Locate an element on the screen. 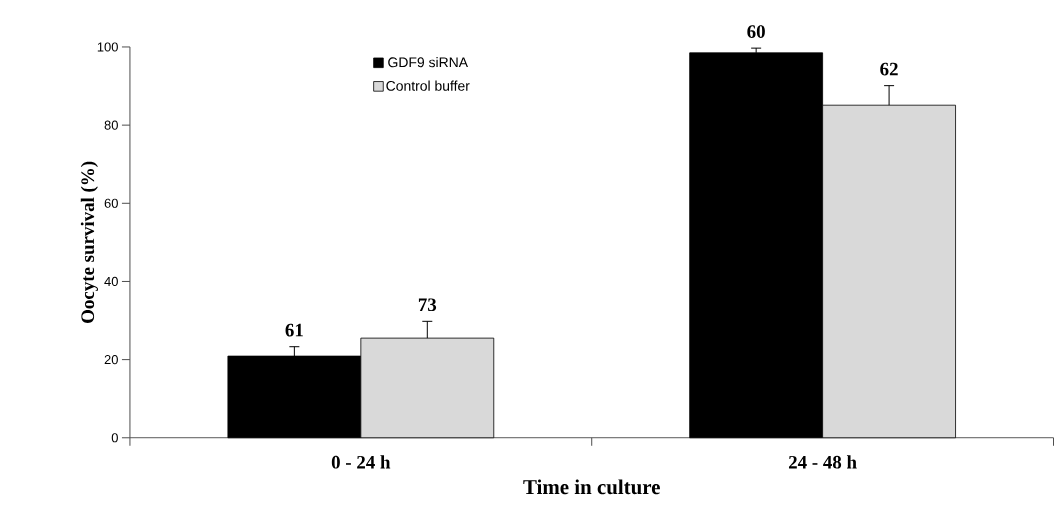 The width and height of the screenshot is (1054, 527). y-tick-label: 20 is located at coordinates (111, 360).